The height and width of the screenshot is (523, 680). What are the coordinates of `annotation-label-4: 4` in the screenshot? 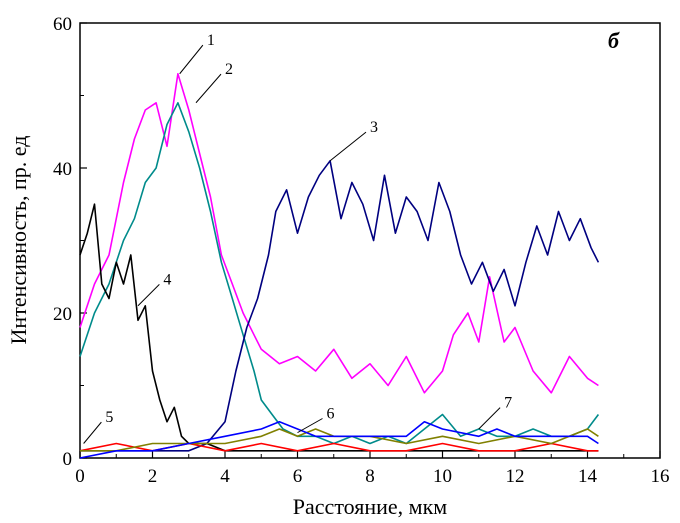 It's located at (167, 279).